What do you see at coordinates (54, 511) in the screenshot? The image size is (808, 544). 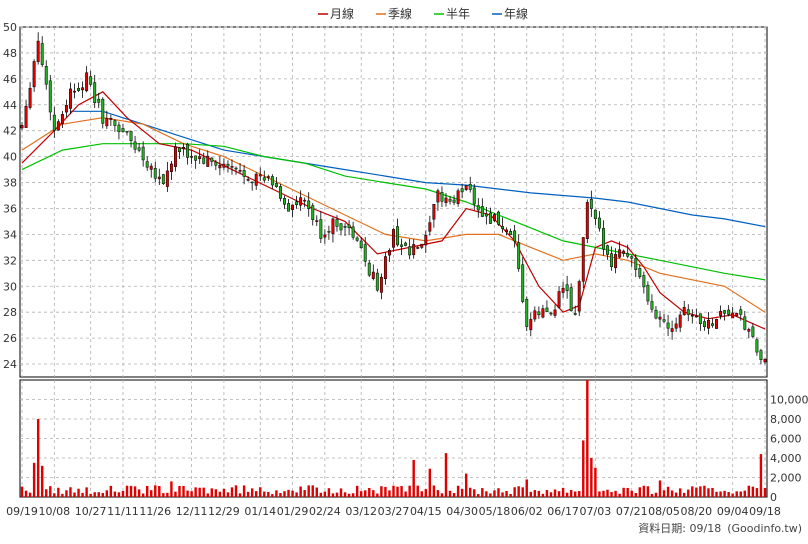 I see `x-tick-label: 10/08` at bounding box center [54, 511].